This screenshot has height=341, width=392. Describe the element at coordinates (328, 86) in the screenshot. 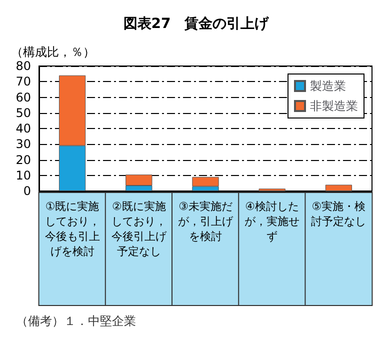

I see `legend-label: 製造業` at that location.